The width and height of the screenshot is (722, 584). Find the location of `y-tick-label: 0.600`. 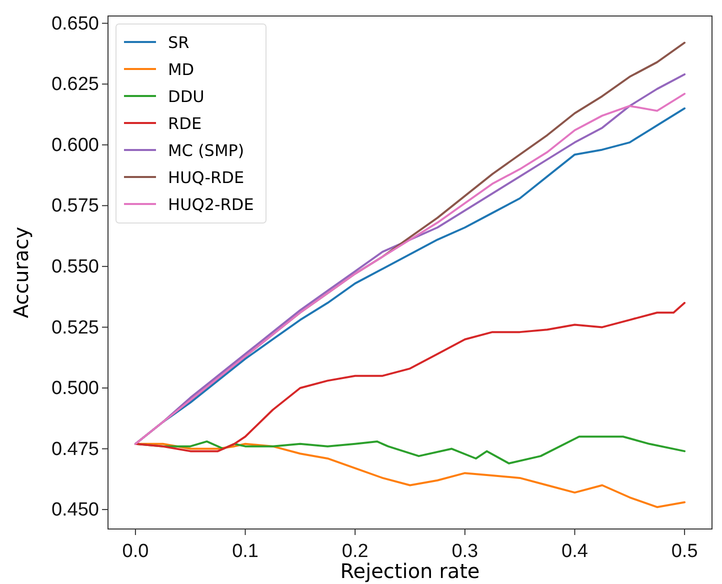

y-tick-label: 0.600 is located at coordinates (75, 145).